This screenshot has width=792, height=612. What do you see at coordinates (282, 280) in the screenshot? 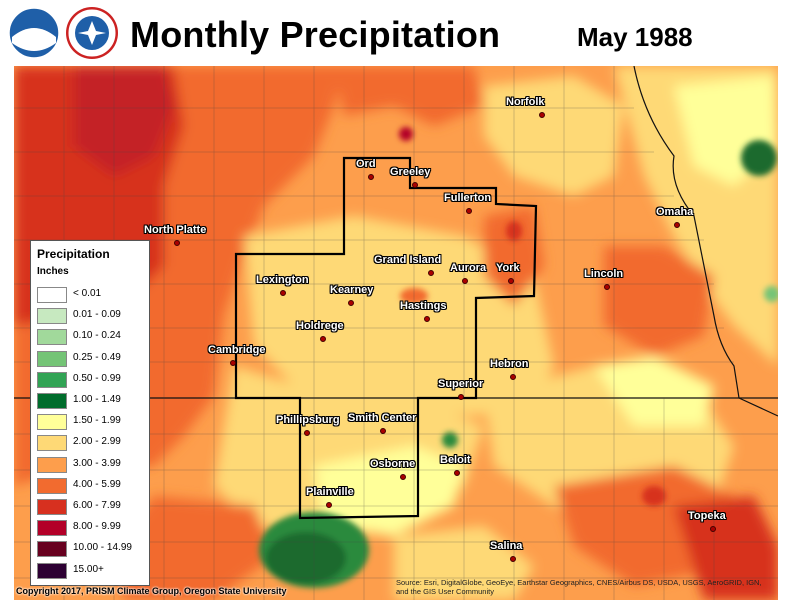
I see `city-label-lexington: Lexington` at bounding box center [282, 280].